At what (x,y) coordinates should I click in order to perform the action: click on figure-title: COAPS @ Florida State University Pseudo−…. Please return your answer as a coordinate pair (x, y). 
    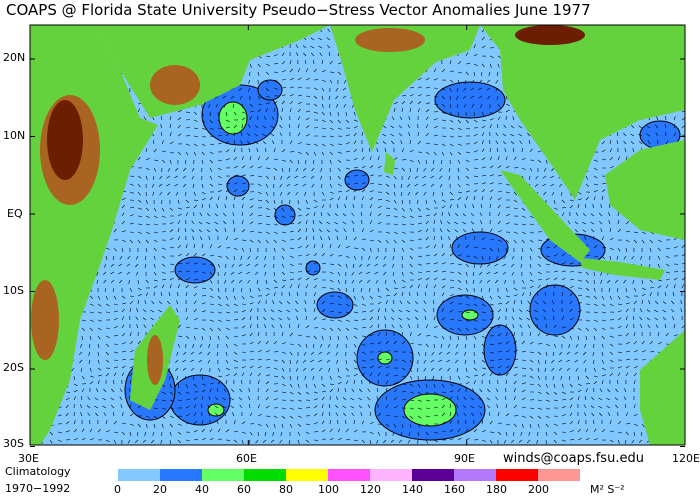
    Looking at the image, I should click on (298, 10).